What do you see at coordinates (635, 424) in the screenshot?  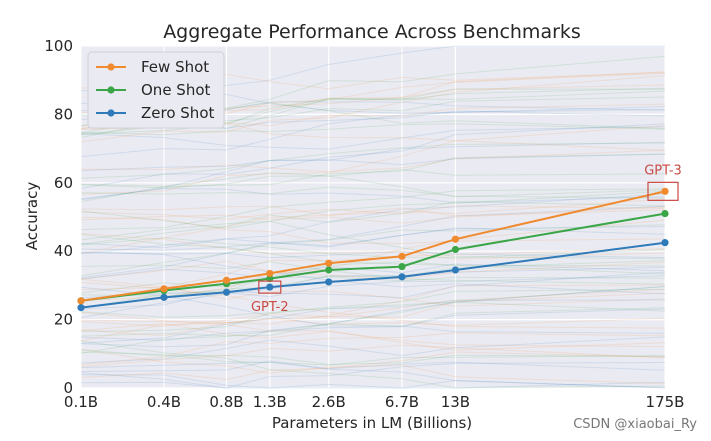 I see `watermark: CSDN @xiaobai_Ry` at bounding box center [635, 424].